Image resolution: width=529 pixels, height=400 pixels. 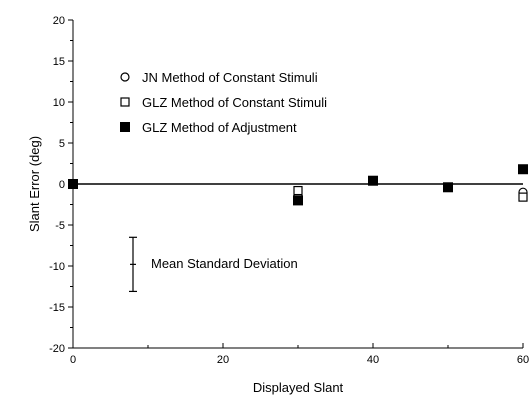 What do you see at coordinates (125, 127) in the screenshot?
I see `legend-marker-filled-square` at bounding box center [125, 127].